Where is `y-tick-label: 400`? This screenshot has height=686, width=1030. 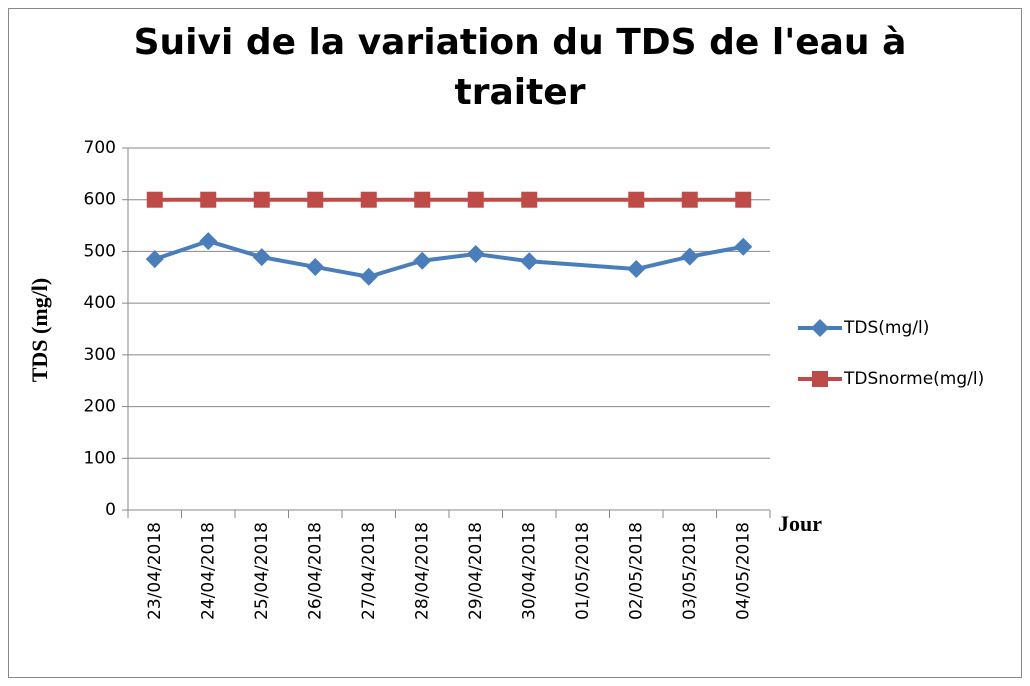 y-tick-label: 400 is located at coordinates (100, 303).